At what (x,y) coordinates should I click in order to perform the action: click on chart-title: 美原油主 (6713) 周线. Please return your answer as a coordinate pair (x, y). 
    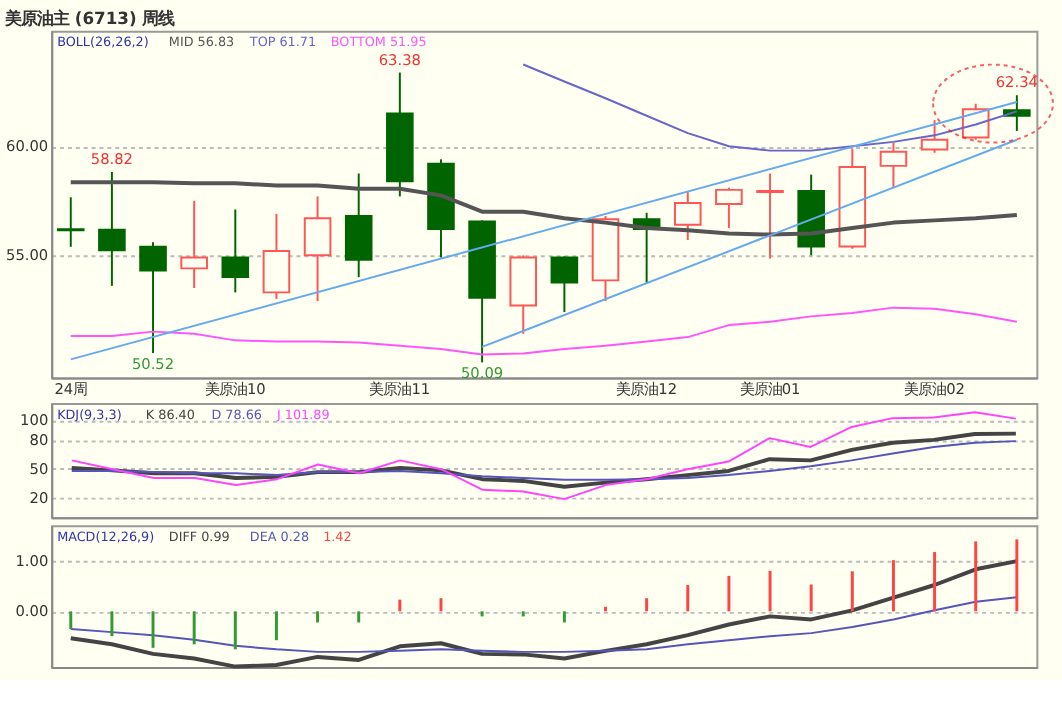
    Looking at the image, I should click on (88, 17).